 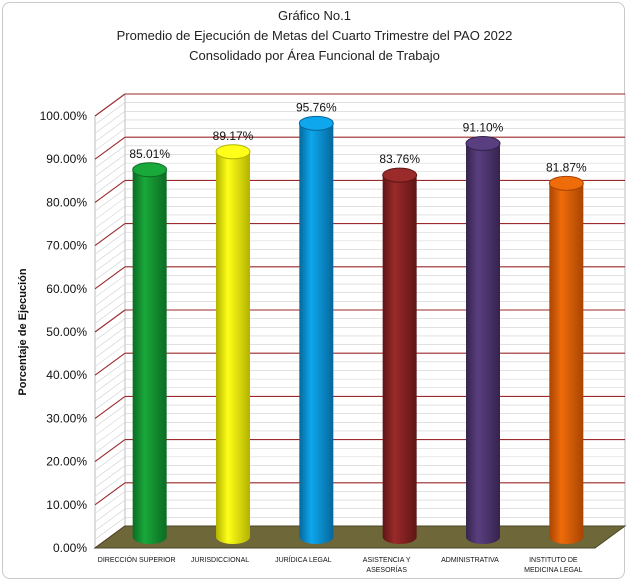 What do you see at coordinates (303, 559) in the screenshot?
I see `x-tick-label: JURÍDICA LEGAL` at bounding box center [303, 559].